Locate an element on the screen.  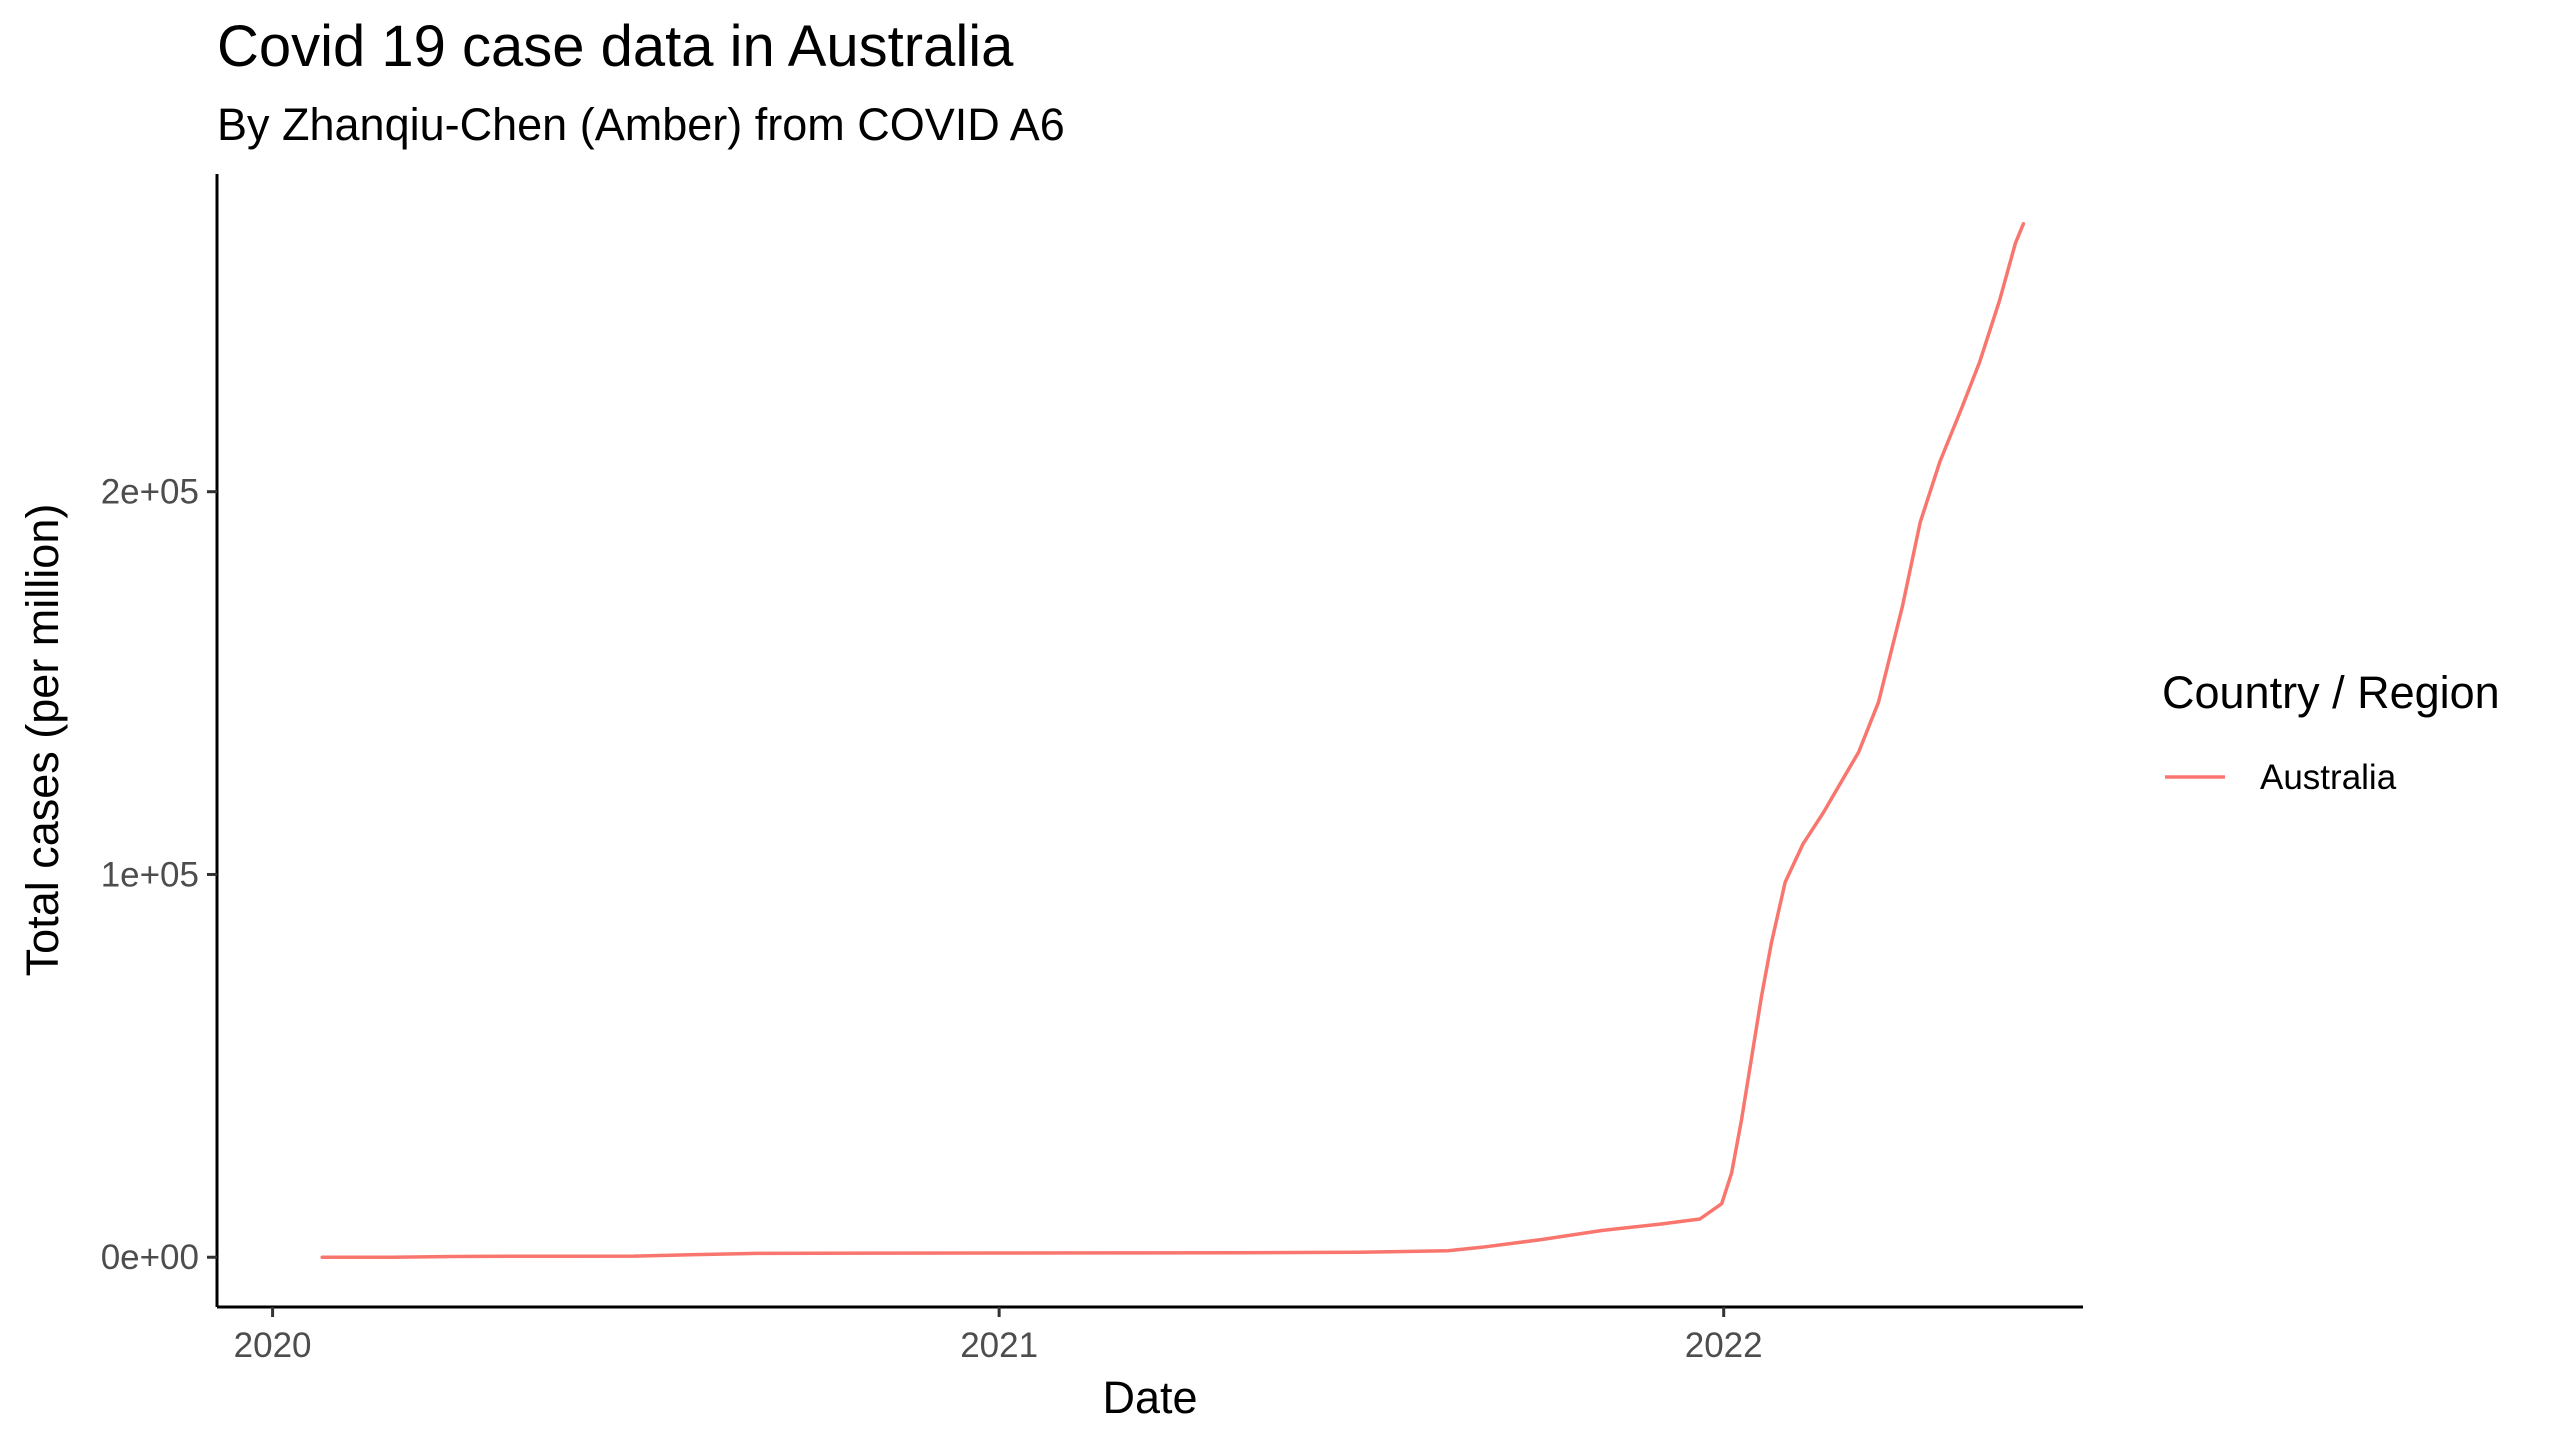
legend-label: Australia is located at coordinates (2328, 777).